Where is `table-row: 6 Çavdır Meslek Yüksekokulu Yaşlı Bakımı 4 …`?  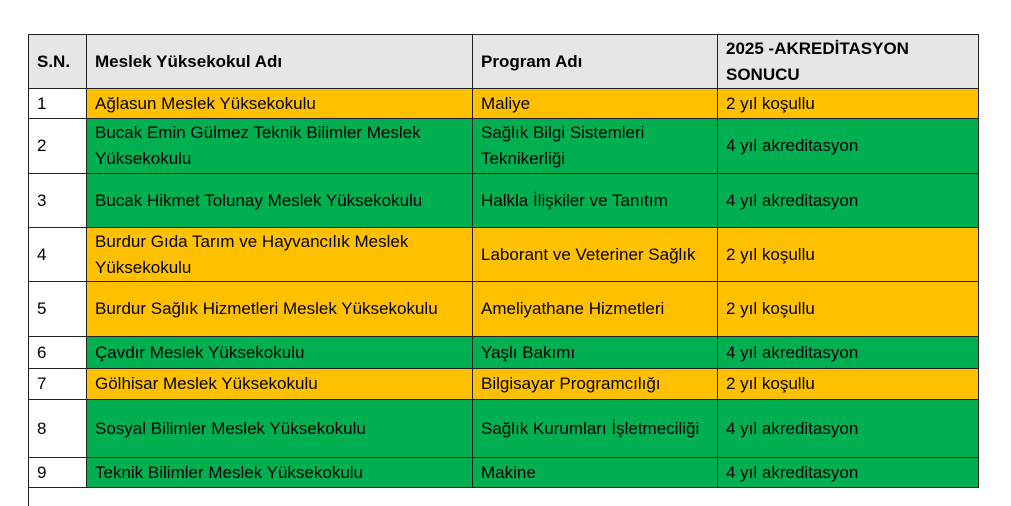
table-row: 6 Çavdır Meslek Yüksekokulu Yaşlı Bakımı 4 … is located at coordinates (503, 352).